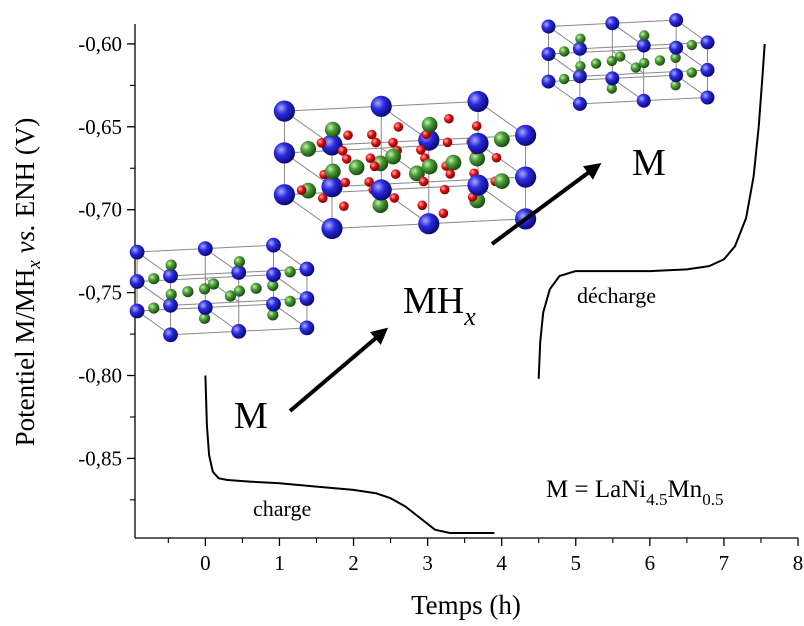 The image size is (804, 626). Describe the element at coordinates (282, 508) in the screenshot. I see `label-charge: charge` at that location.